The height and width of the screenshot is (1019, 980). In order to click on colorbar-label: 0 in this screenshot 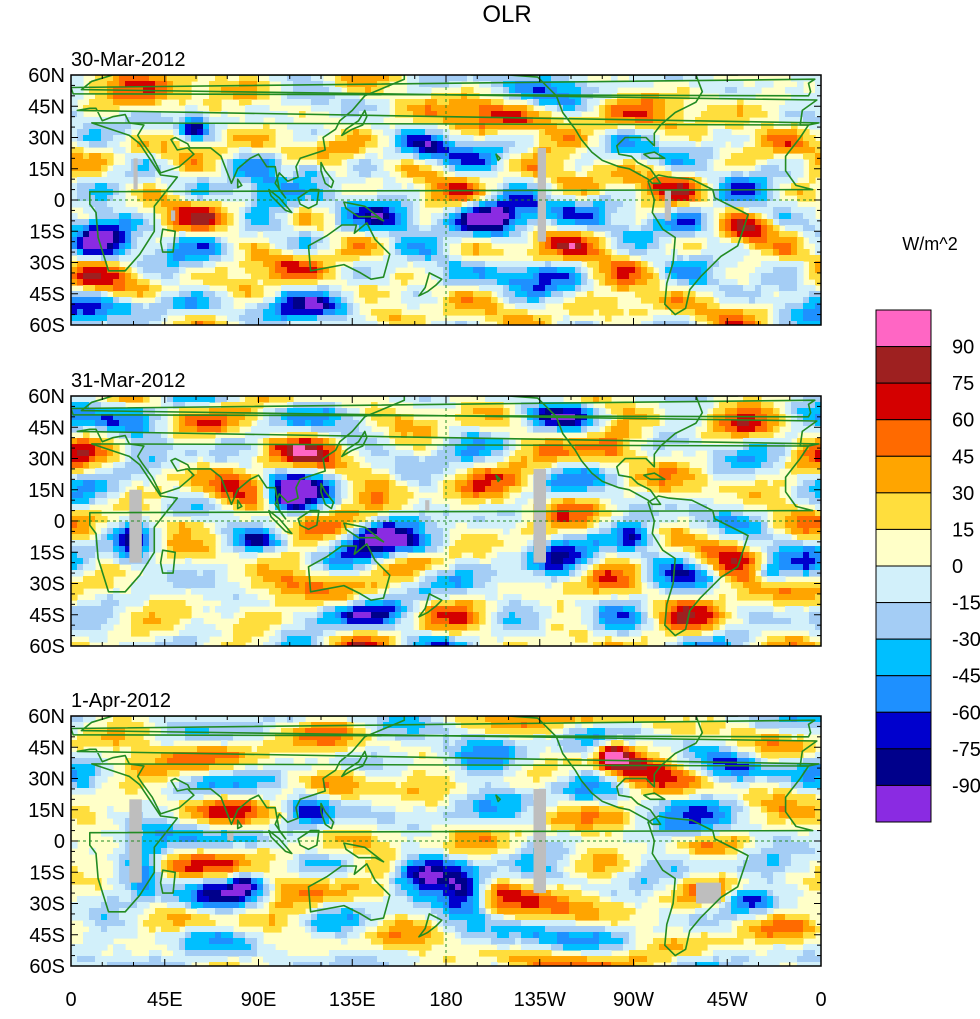, I will do `click(957, 567)`.